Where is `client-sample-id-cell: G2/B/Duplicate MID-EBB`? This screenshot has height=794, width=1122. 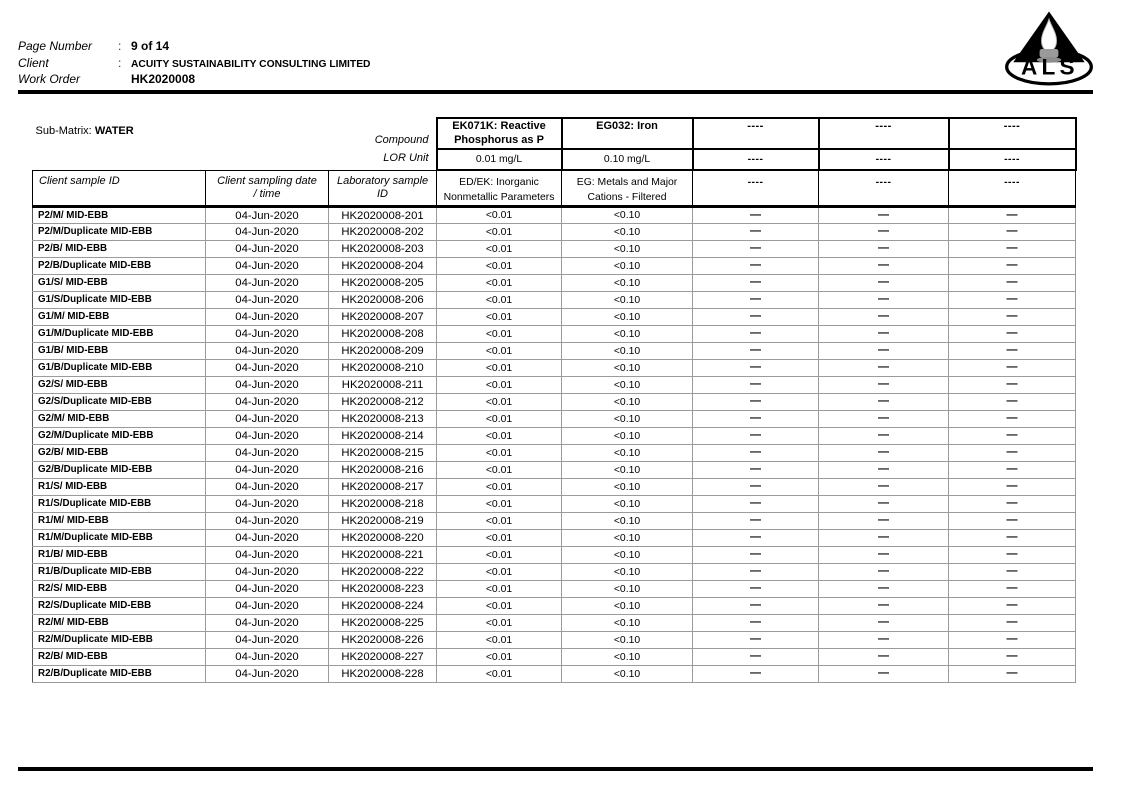 client-sample-id-cell: G2/B/Duplicate MID-EBB is located at coordinates (119, 470).